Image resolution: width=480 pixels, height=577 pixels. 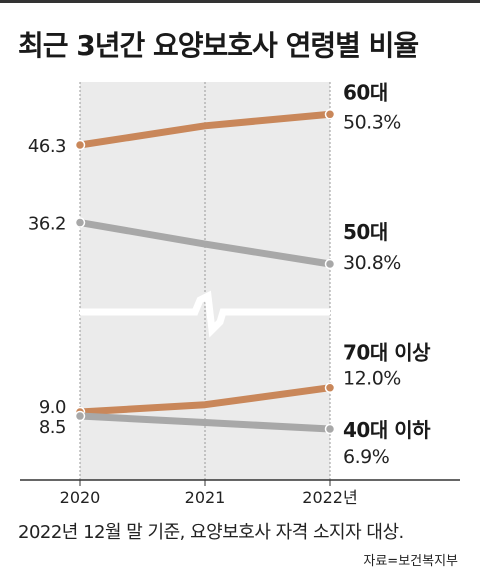 I want to click on x-tick-label: 2022년, so click(x=329, y=497).